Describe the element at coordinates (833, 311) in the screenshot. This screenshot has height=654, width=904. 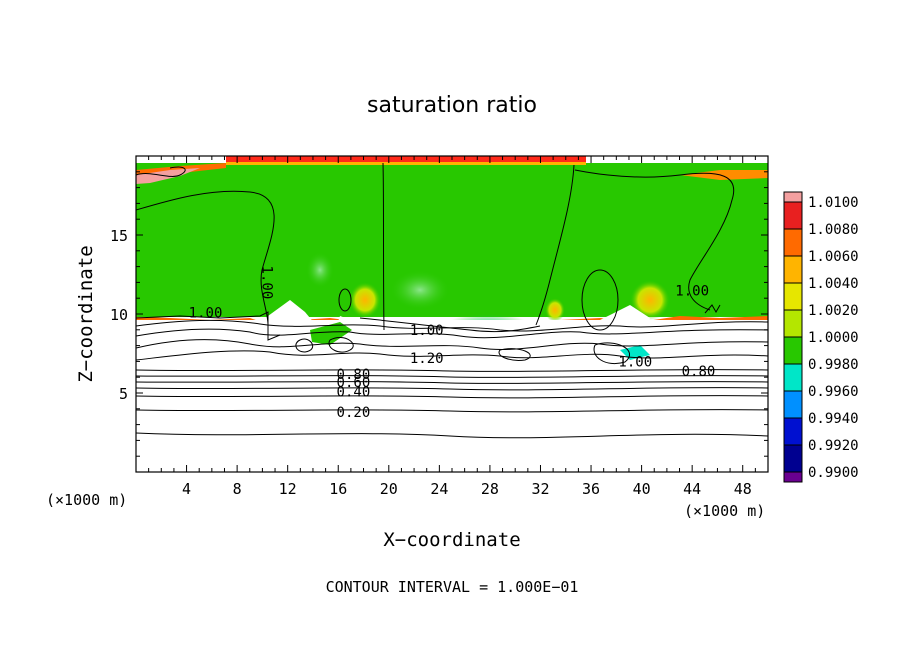
I see `colorbar-level-label: 1.0020` at that location.